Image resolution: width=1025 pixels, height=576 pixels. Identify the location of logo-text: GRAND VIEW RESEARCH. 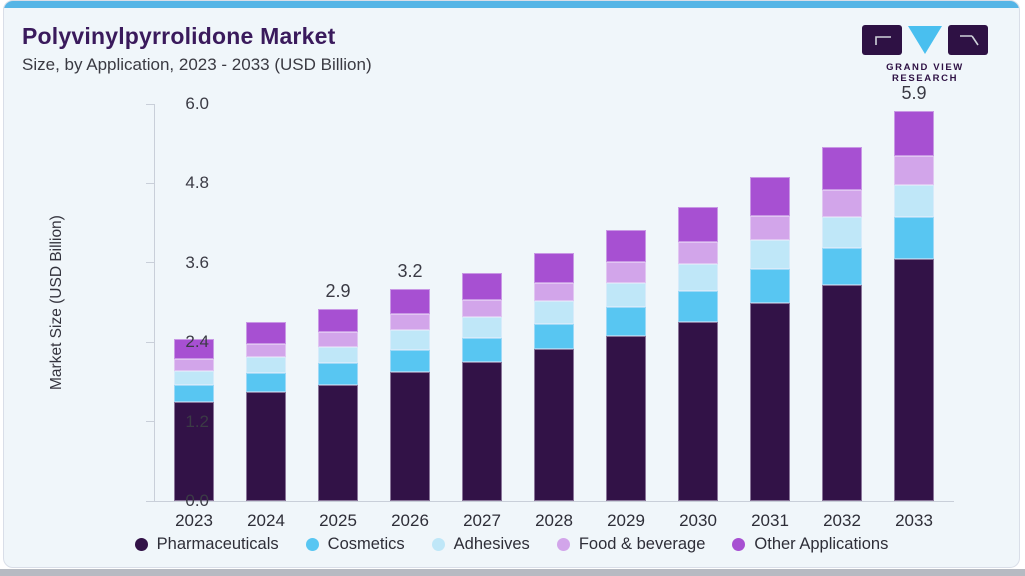
(925, 73).